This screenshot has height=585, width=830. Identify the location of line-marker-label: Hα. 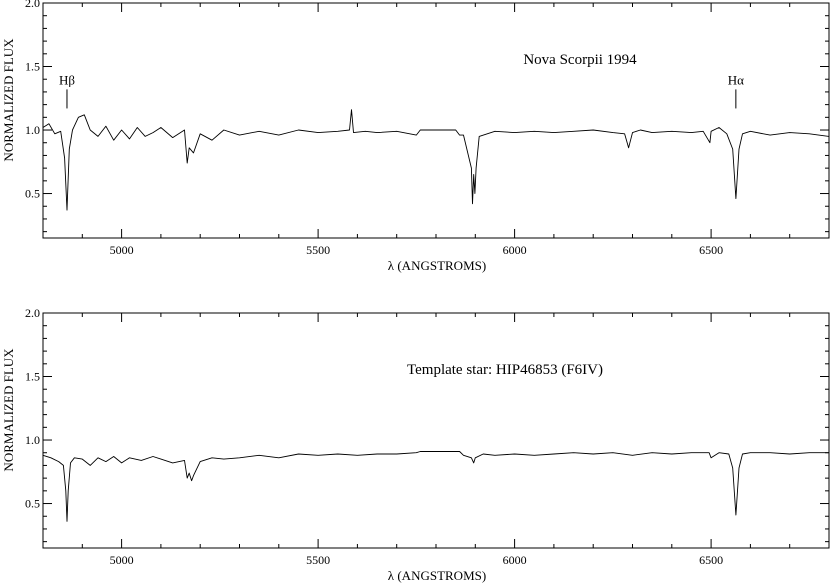
(736, 79).